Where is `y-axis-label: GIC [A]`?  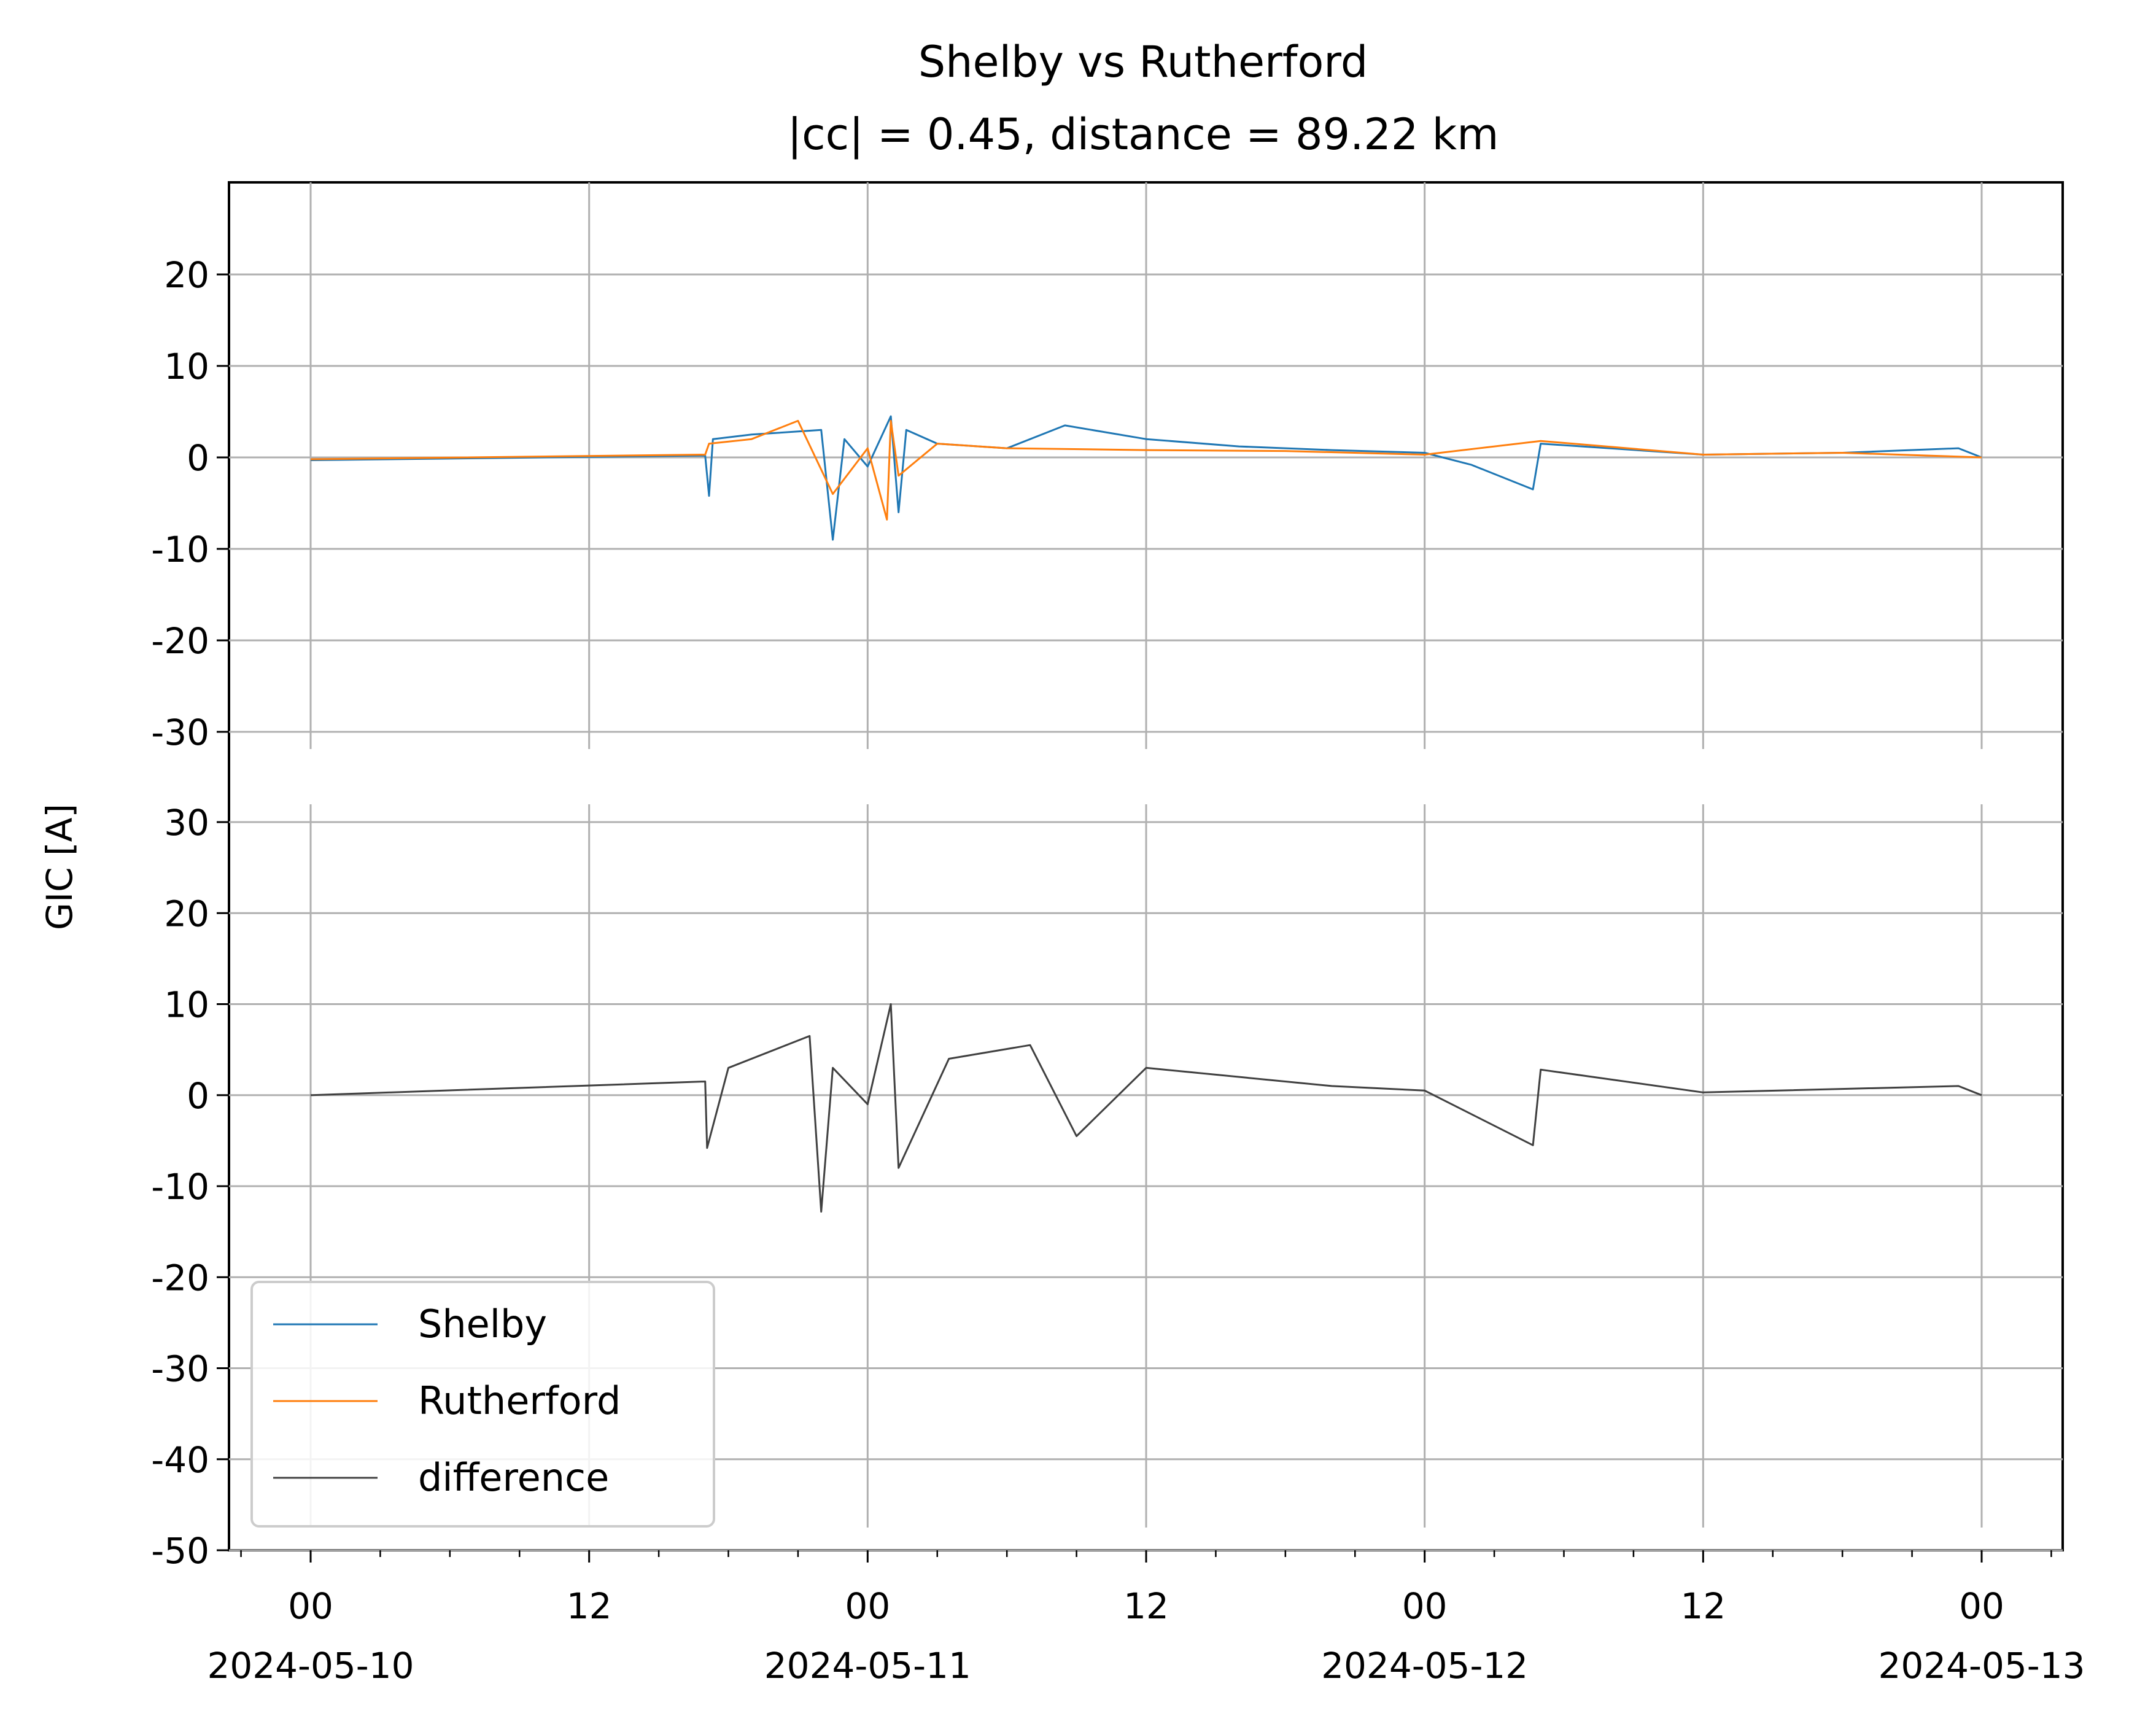 y-axis-label: GIC [A] is located at coordinates (59, 867).